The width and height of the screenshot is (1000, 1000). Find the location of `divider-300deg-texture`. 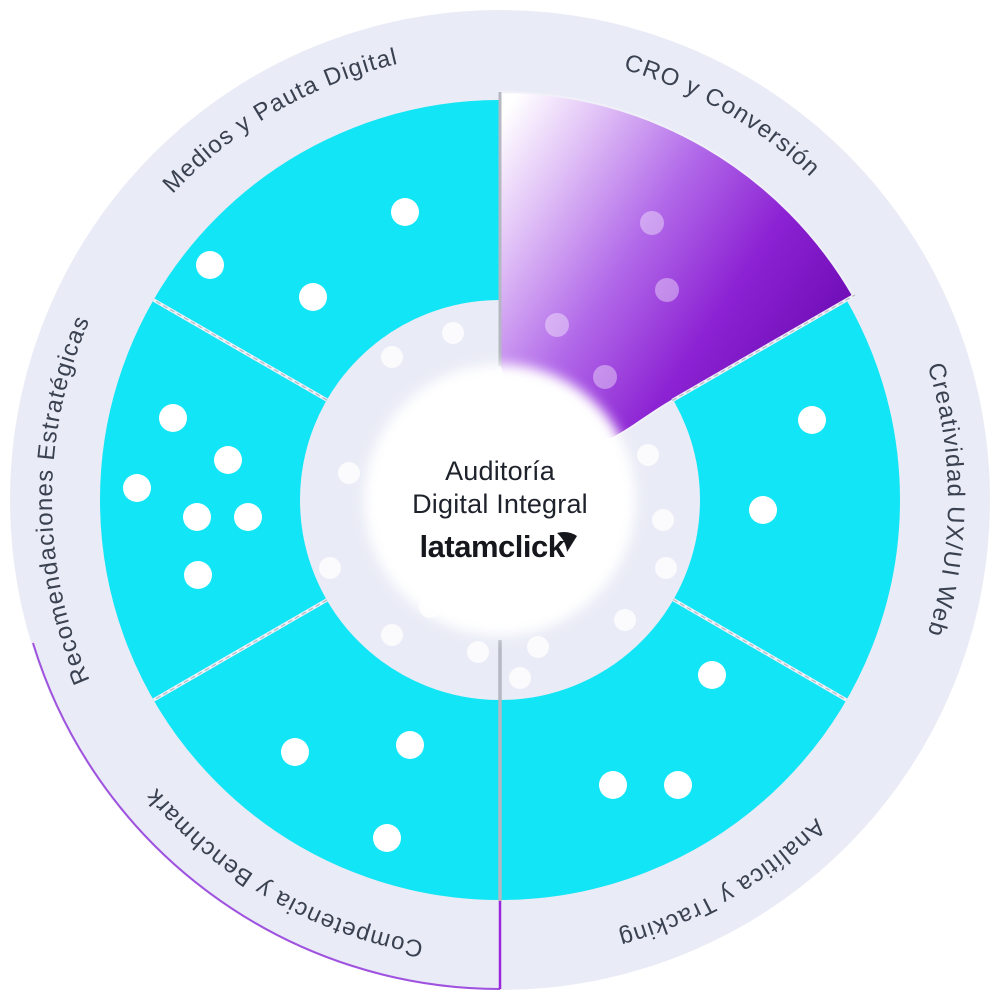

divider-300deg-texture is located at coordinates (240, 350).